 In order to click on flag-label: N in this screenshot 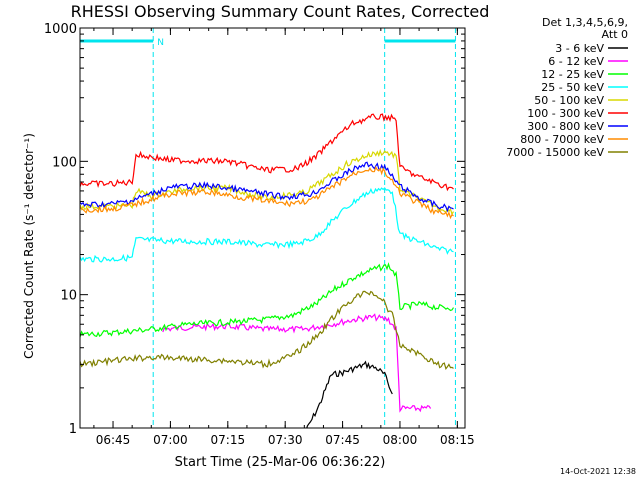, I will do `click(160, 43)`.